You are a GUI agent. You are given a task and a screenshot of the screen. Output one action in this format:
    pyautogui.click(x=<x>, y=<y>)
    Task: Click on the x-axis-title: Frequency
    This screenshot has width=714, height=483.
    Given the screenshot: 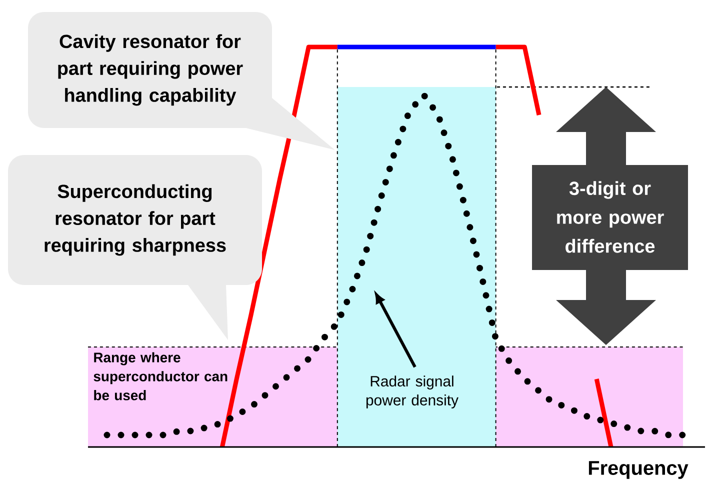 What is the action you would take?
    pyautogui.click(x=638, y=470)
    